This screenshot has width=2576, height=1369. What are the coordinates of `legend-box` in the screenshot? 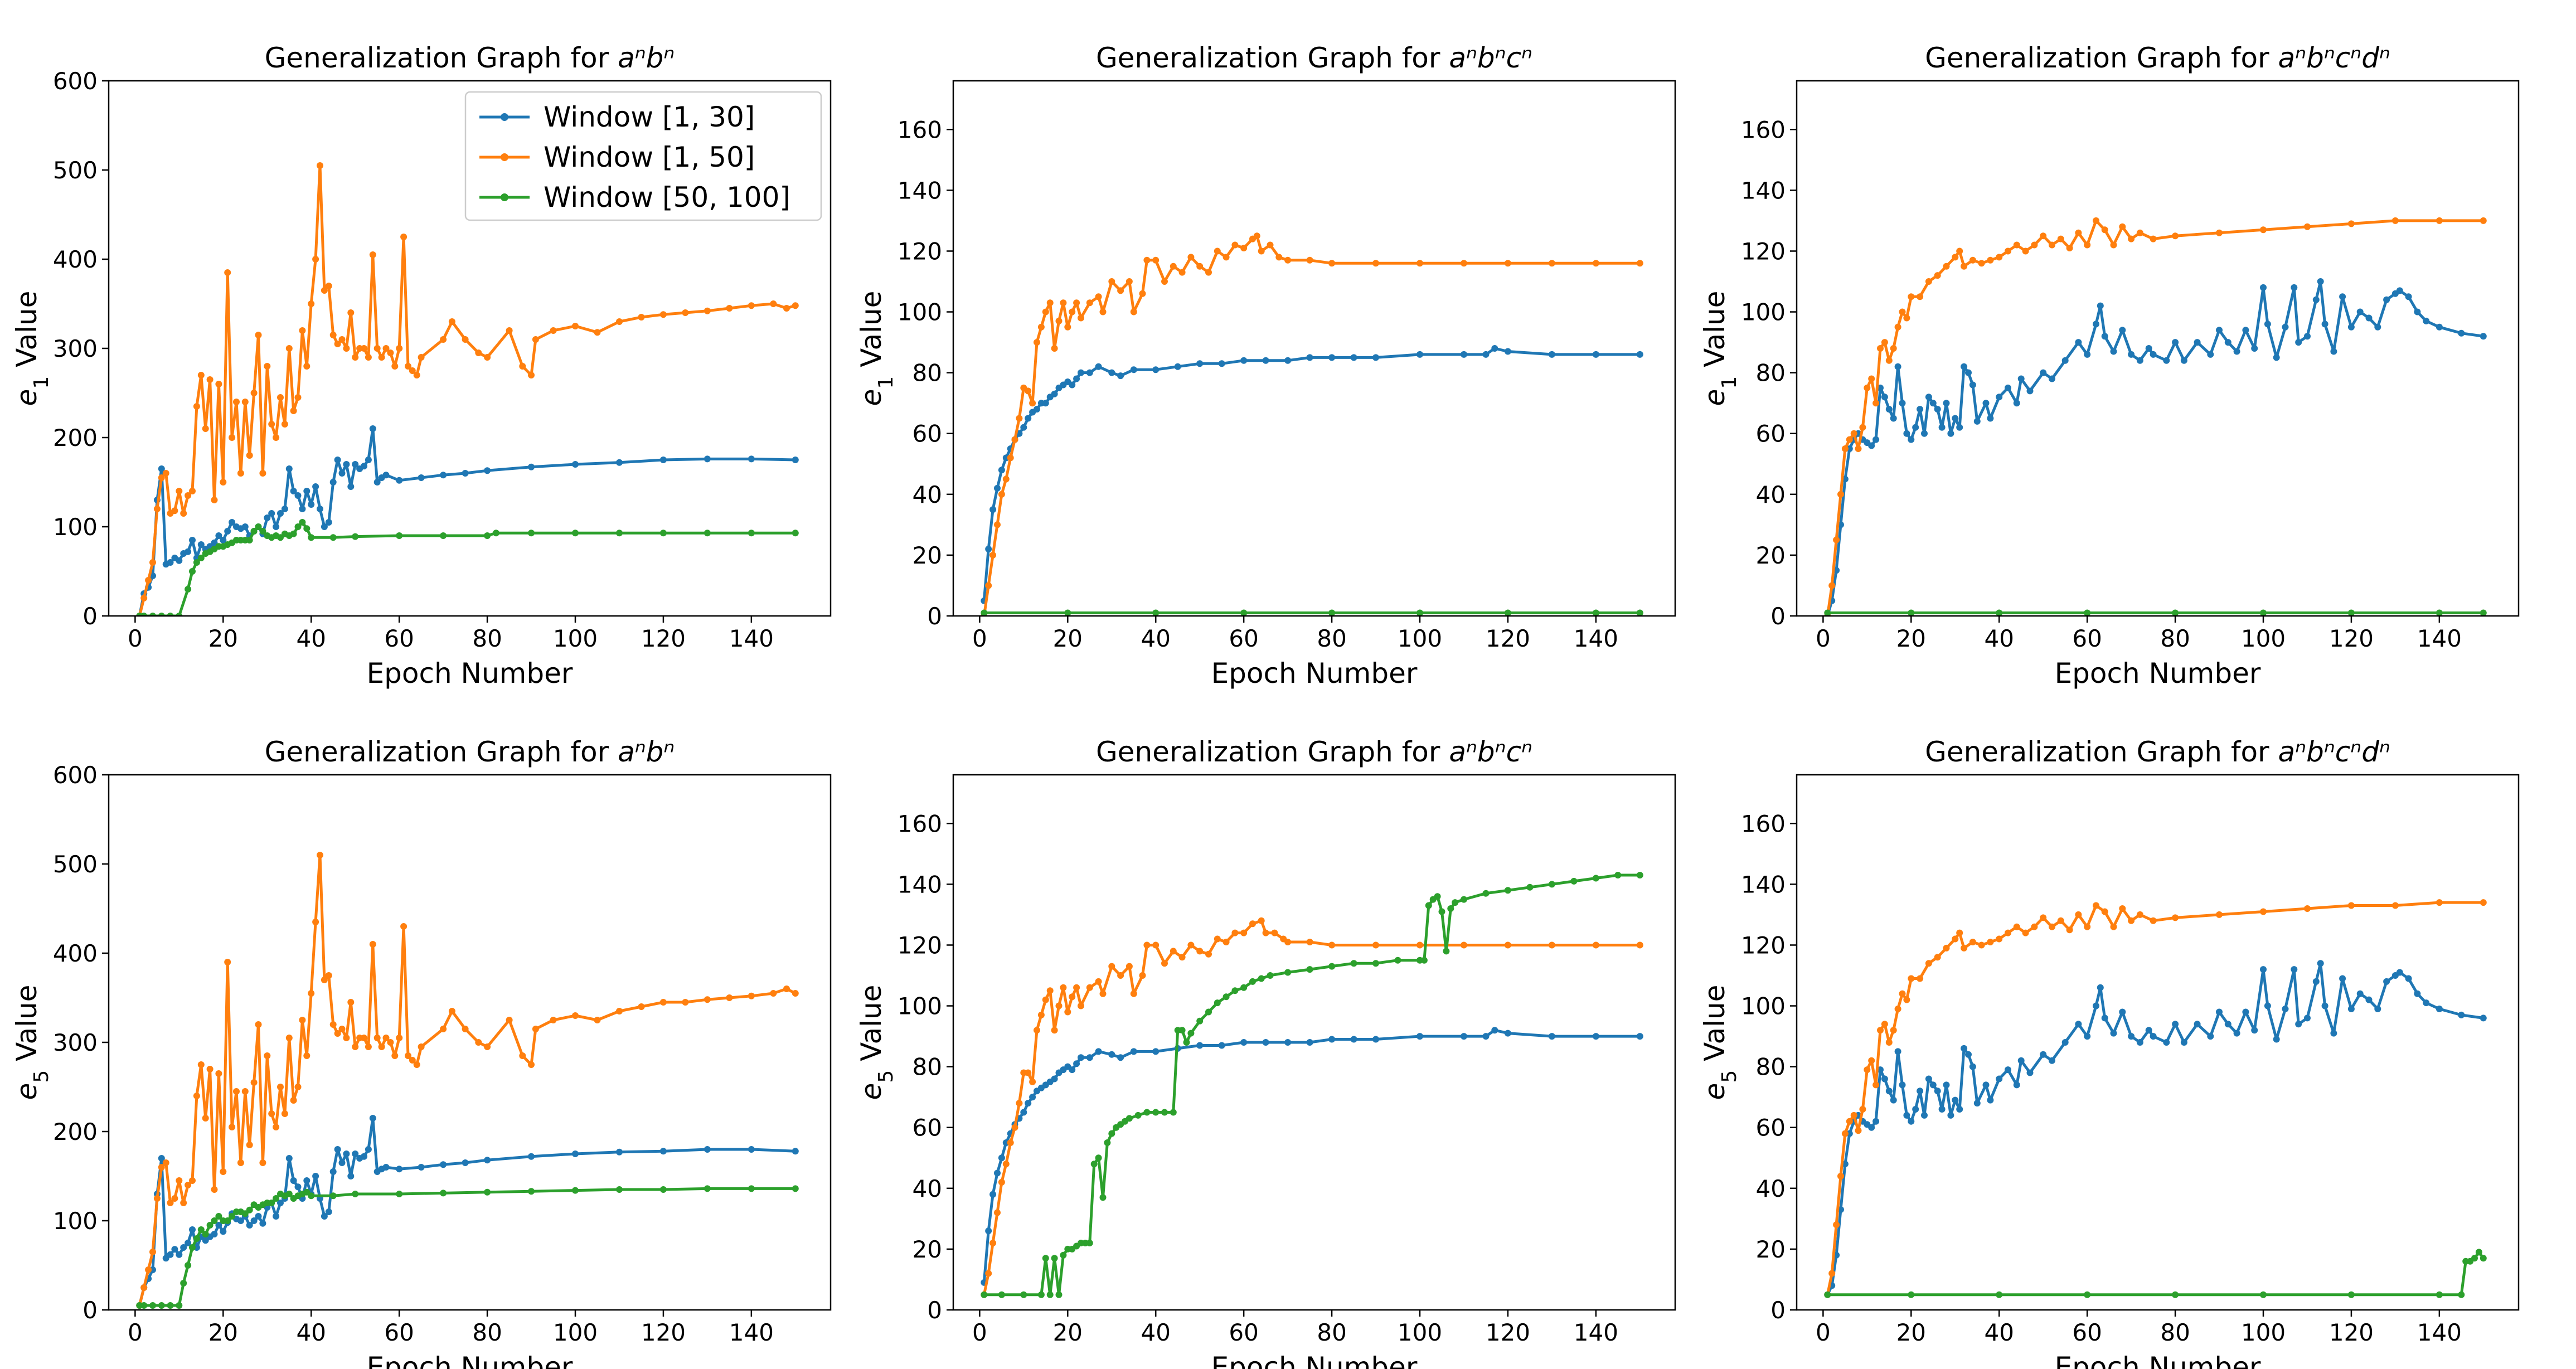 It's located at (643, 156).